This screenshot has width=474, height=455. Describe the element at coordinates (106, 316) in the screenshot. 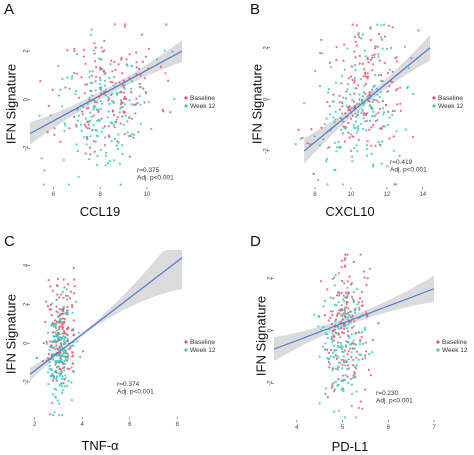

I see `regression-line` at that location.